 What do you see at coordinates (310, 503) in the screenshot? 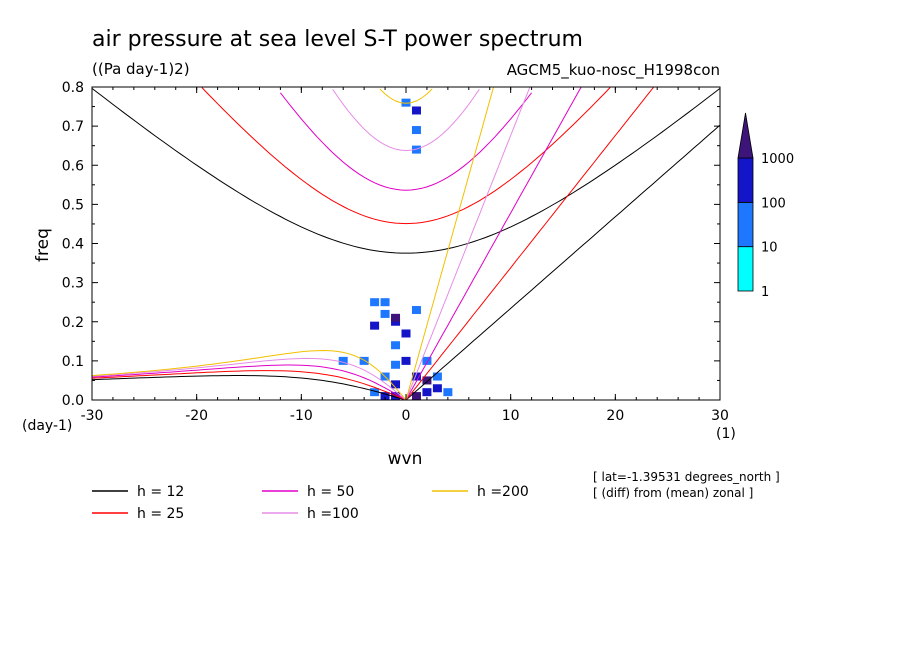
I see `legend: h = 12 h = 25 h = 50 h =100 h =200` at bounding box center [310, 503].